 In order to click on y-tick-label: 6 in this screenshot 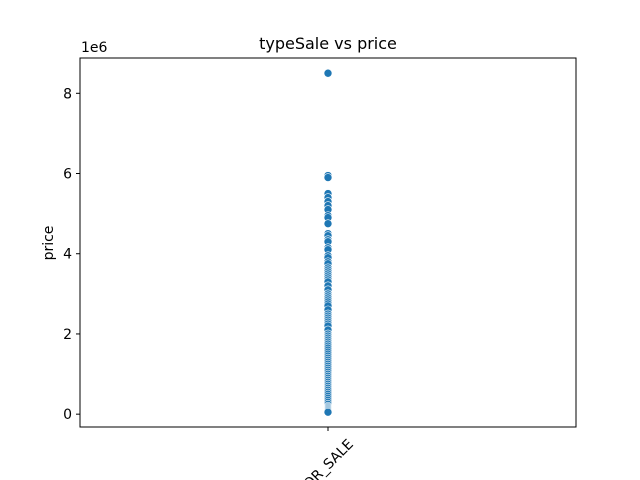, I will do `click(67, 175)`.